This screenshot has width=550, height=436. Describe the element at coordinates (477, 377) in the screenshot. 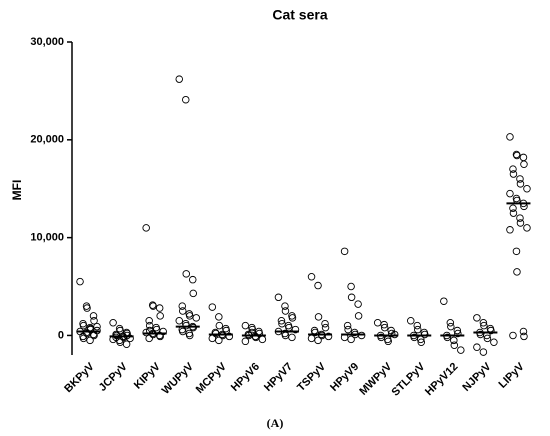

I see `x-tick-label: NJPyV` at that location.